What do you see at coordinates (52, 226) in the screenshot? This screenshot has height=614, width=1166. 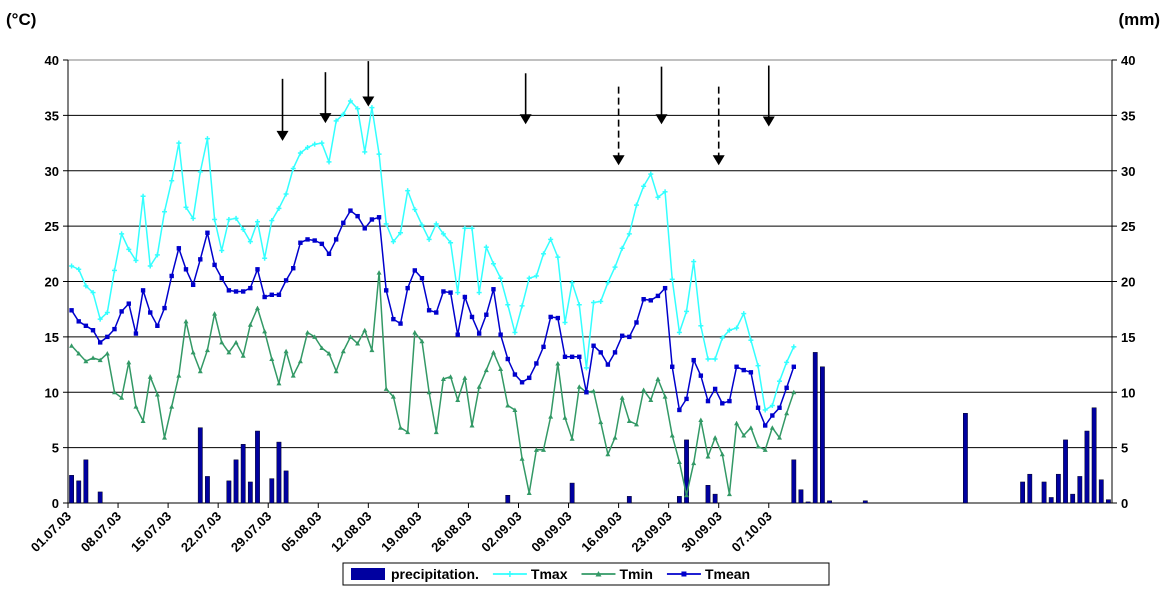 I see `y-tick-label-left: 25` at bounding box center [52, 226].